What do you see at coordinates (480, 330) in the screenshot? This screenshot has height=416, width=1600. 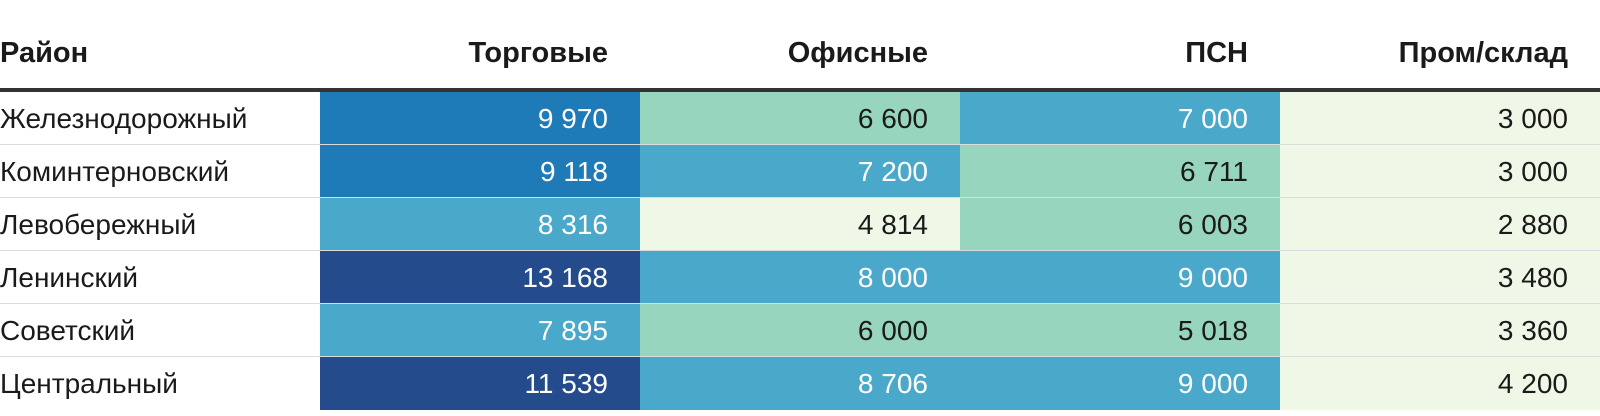 I see `value-cell: 7 895` at bounding box center [480, 330].